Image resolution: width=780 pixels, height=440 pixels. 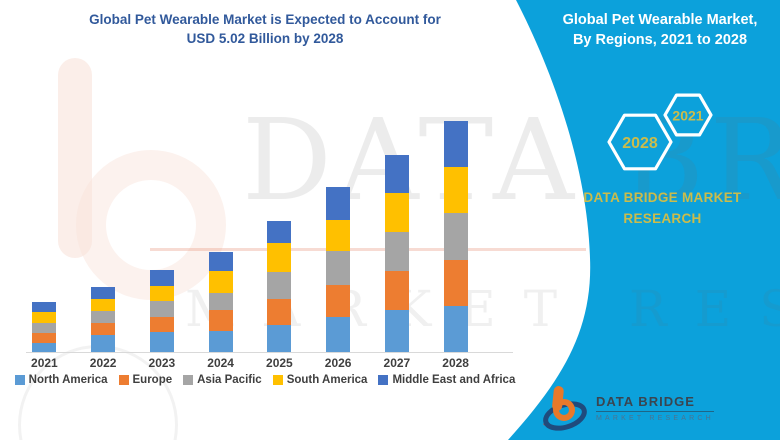 What do you see at coordinates (68, 380) in the screenshot?
I see `legend-label-north-america: North America` at bounding box center [68, 380].